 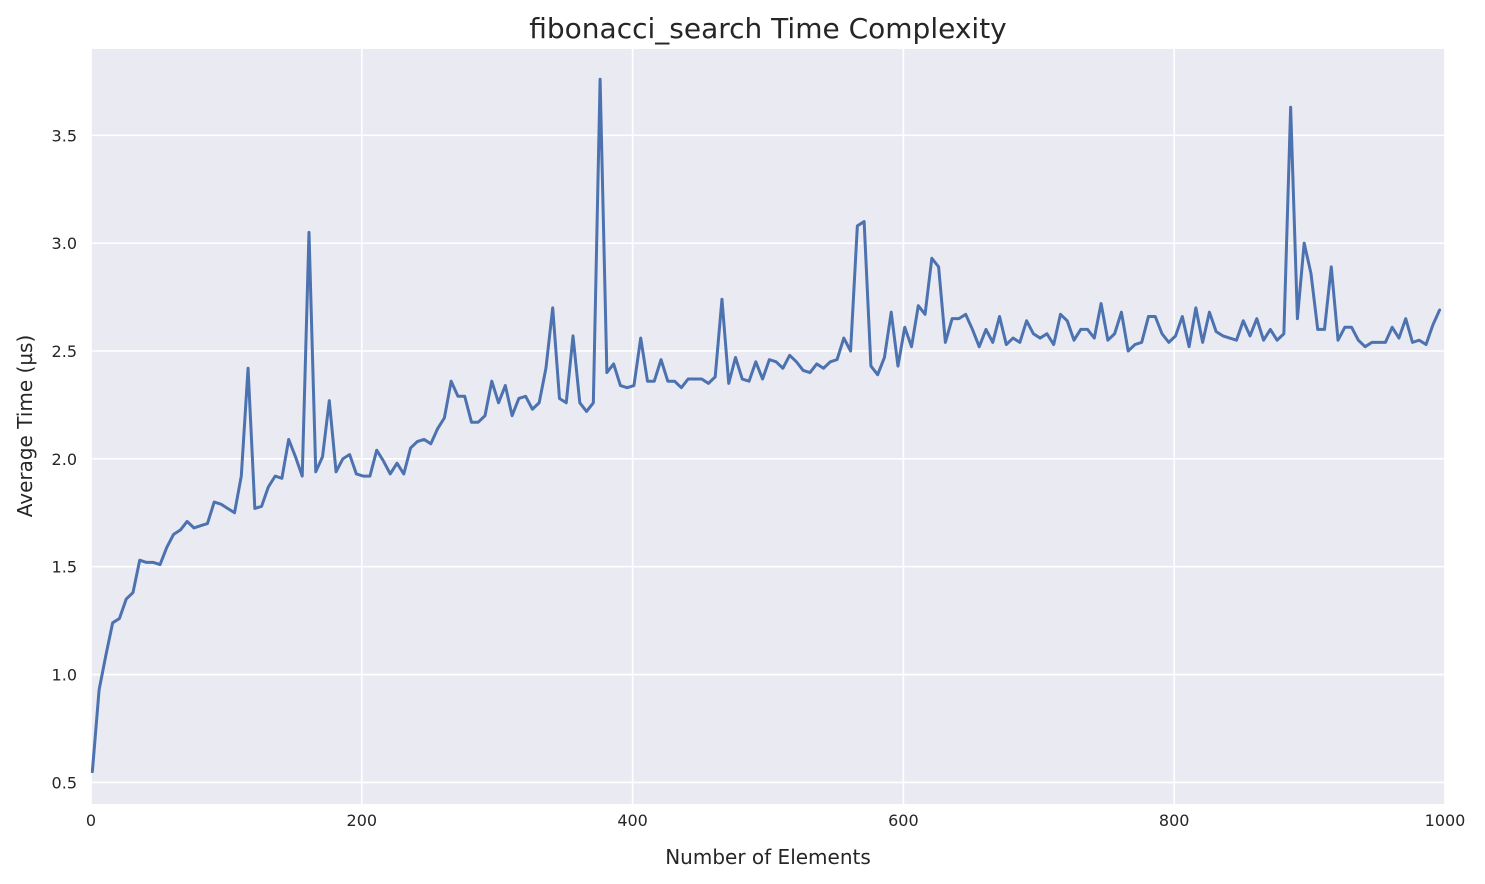 I want to click on x-tick-label: 600, so click(x=903, y=820).